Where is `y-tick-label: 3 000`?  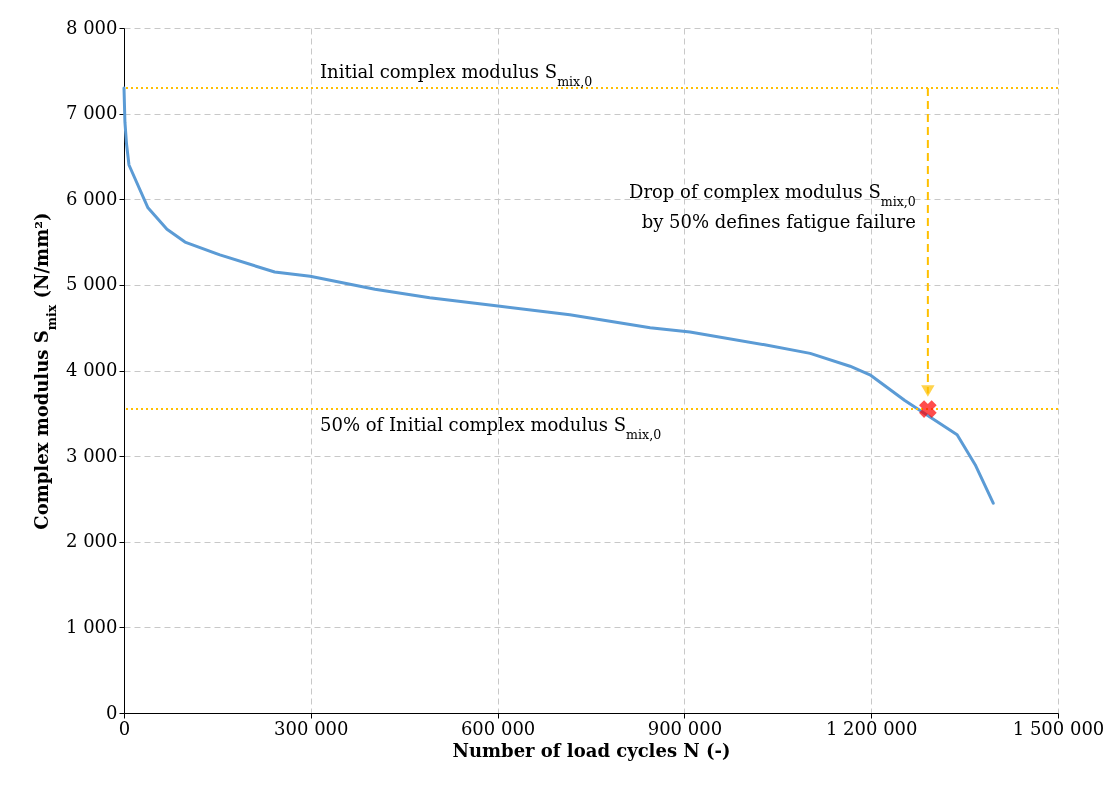 y-tick-label: 3 000 is located at coordinates (91, 455).